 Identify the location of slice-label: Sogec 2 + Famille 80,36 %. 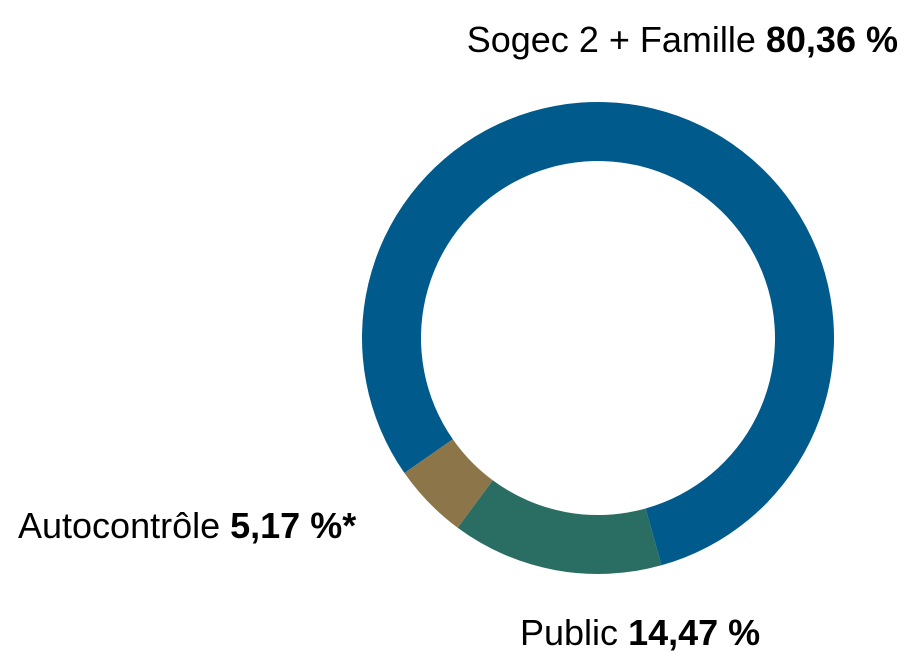
(682, 39).